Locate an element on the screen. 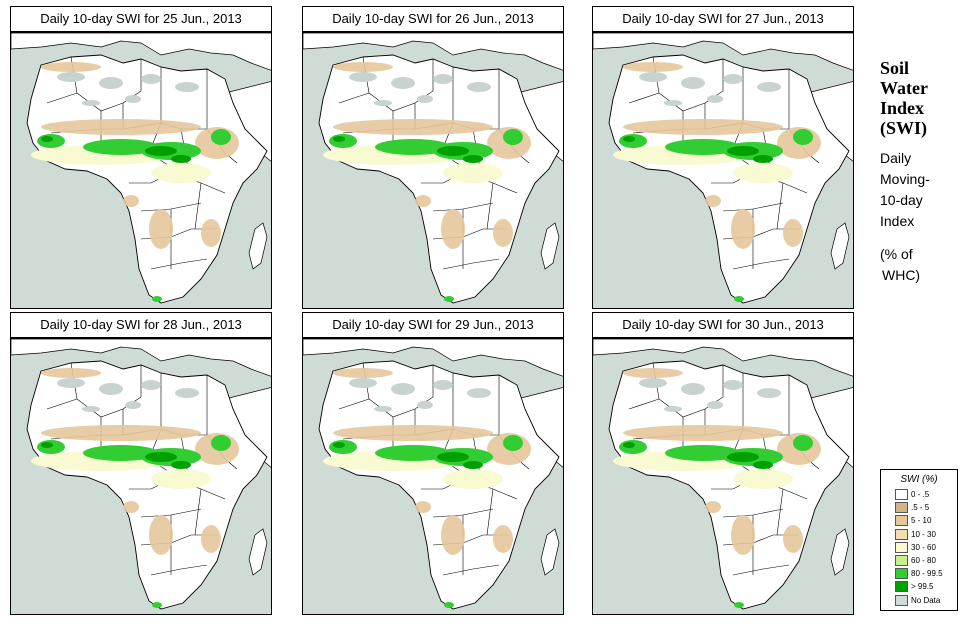  legend-item: 0 - .5 is located at coordinates (925, 495).